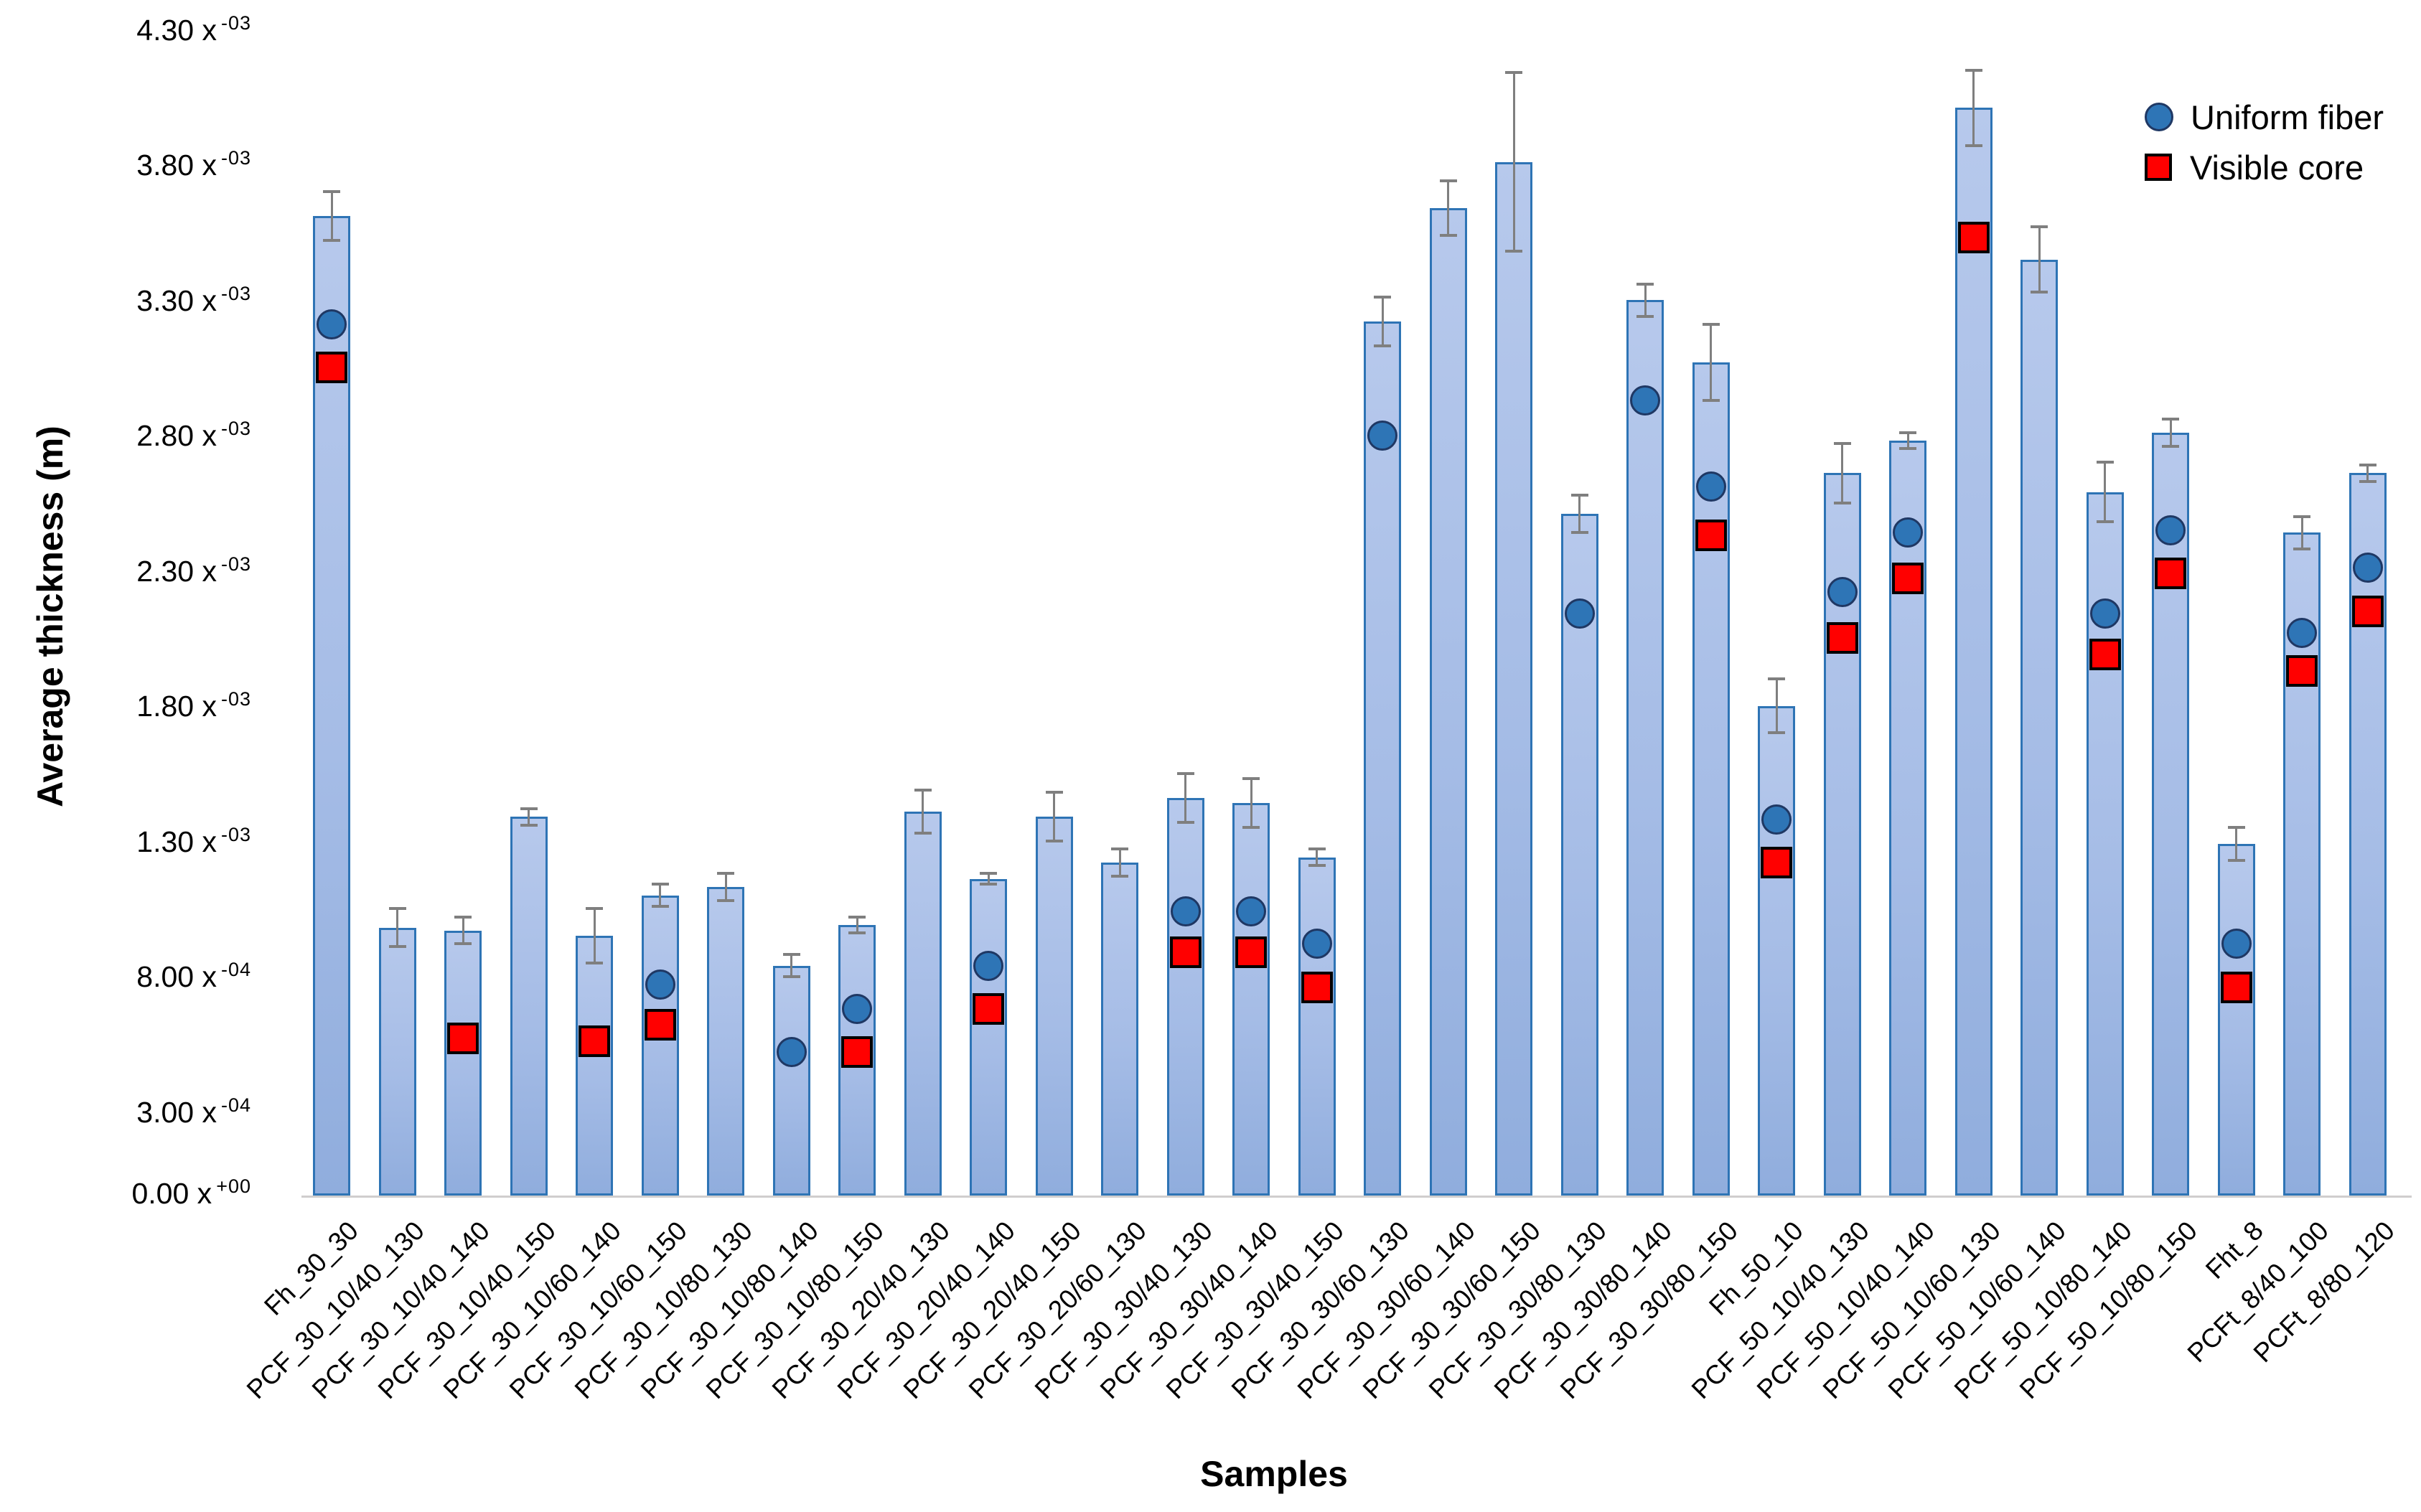 The height and width of the screenshot is (1512, 2421). Describe the element at coordinates (191, 1193) in the screenshot. I see `y-tick-label: 0.00 x +00` at that location.